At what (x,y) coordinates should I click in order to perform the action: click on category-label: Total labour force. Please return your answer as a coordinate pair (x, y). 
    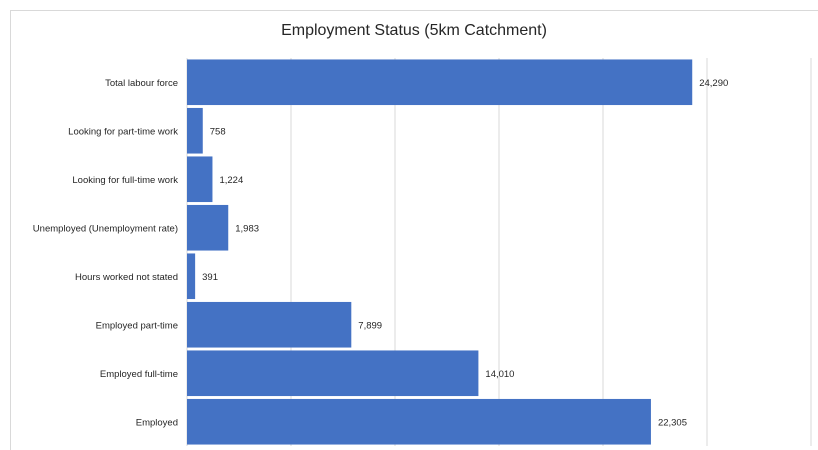
    Looking at the image, I should click on (141, 83).